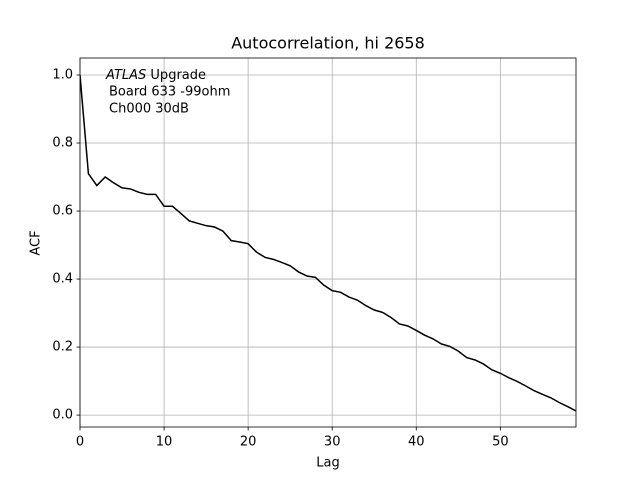  Describe the element at coordinates (248, 442) in the screenshot. I see `x-tick-label: 20` at that location.